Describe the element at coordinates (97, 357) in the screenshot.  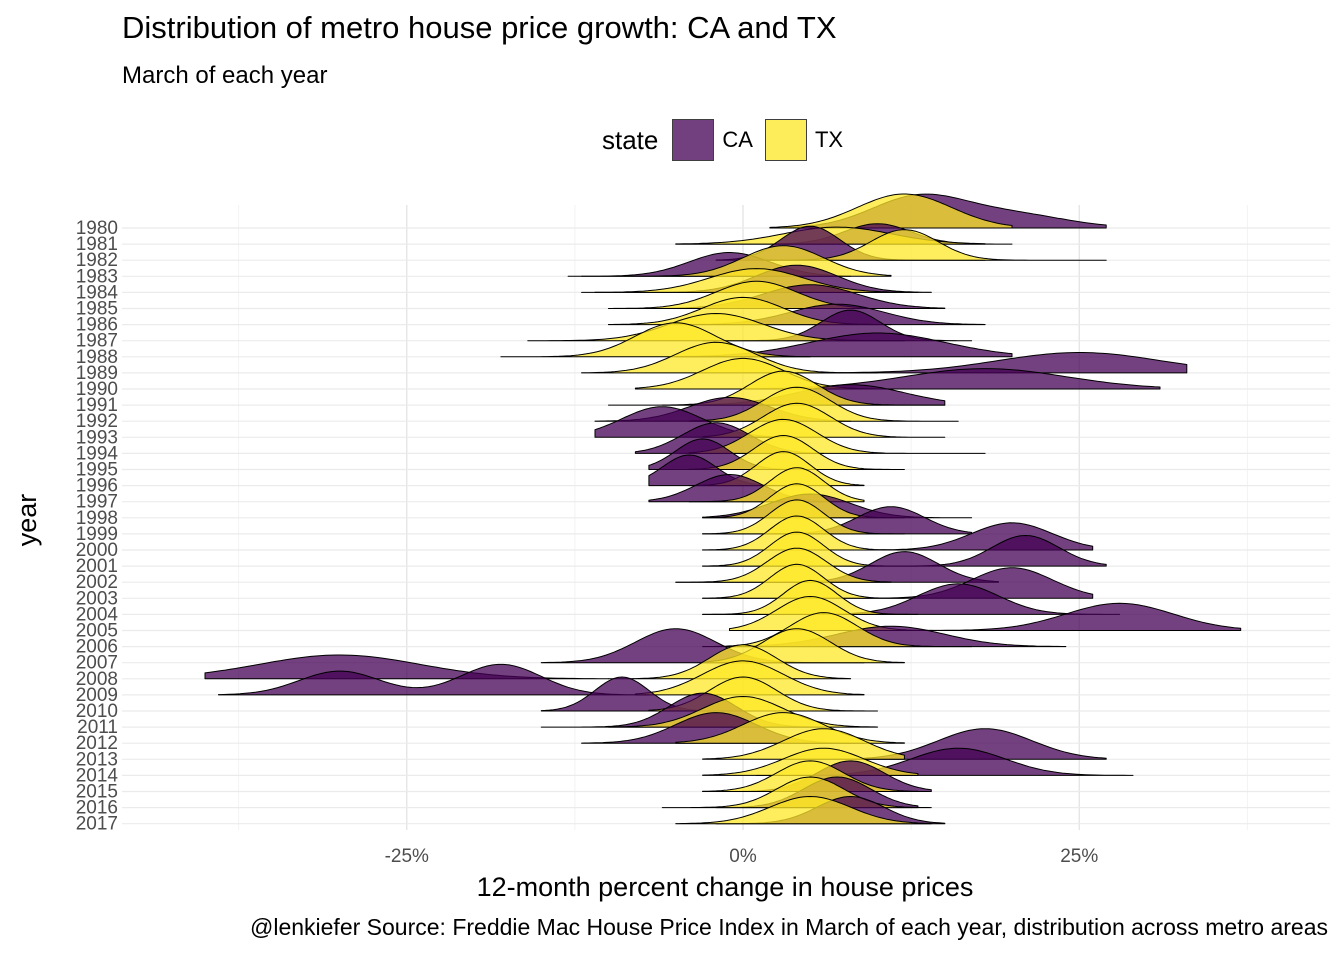
I see `y-tick-1988: 1988` at that location.